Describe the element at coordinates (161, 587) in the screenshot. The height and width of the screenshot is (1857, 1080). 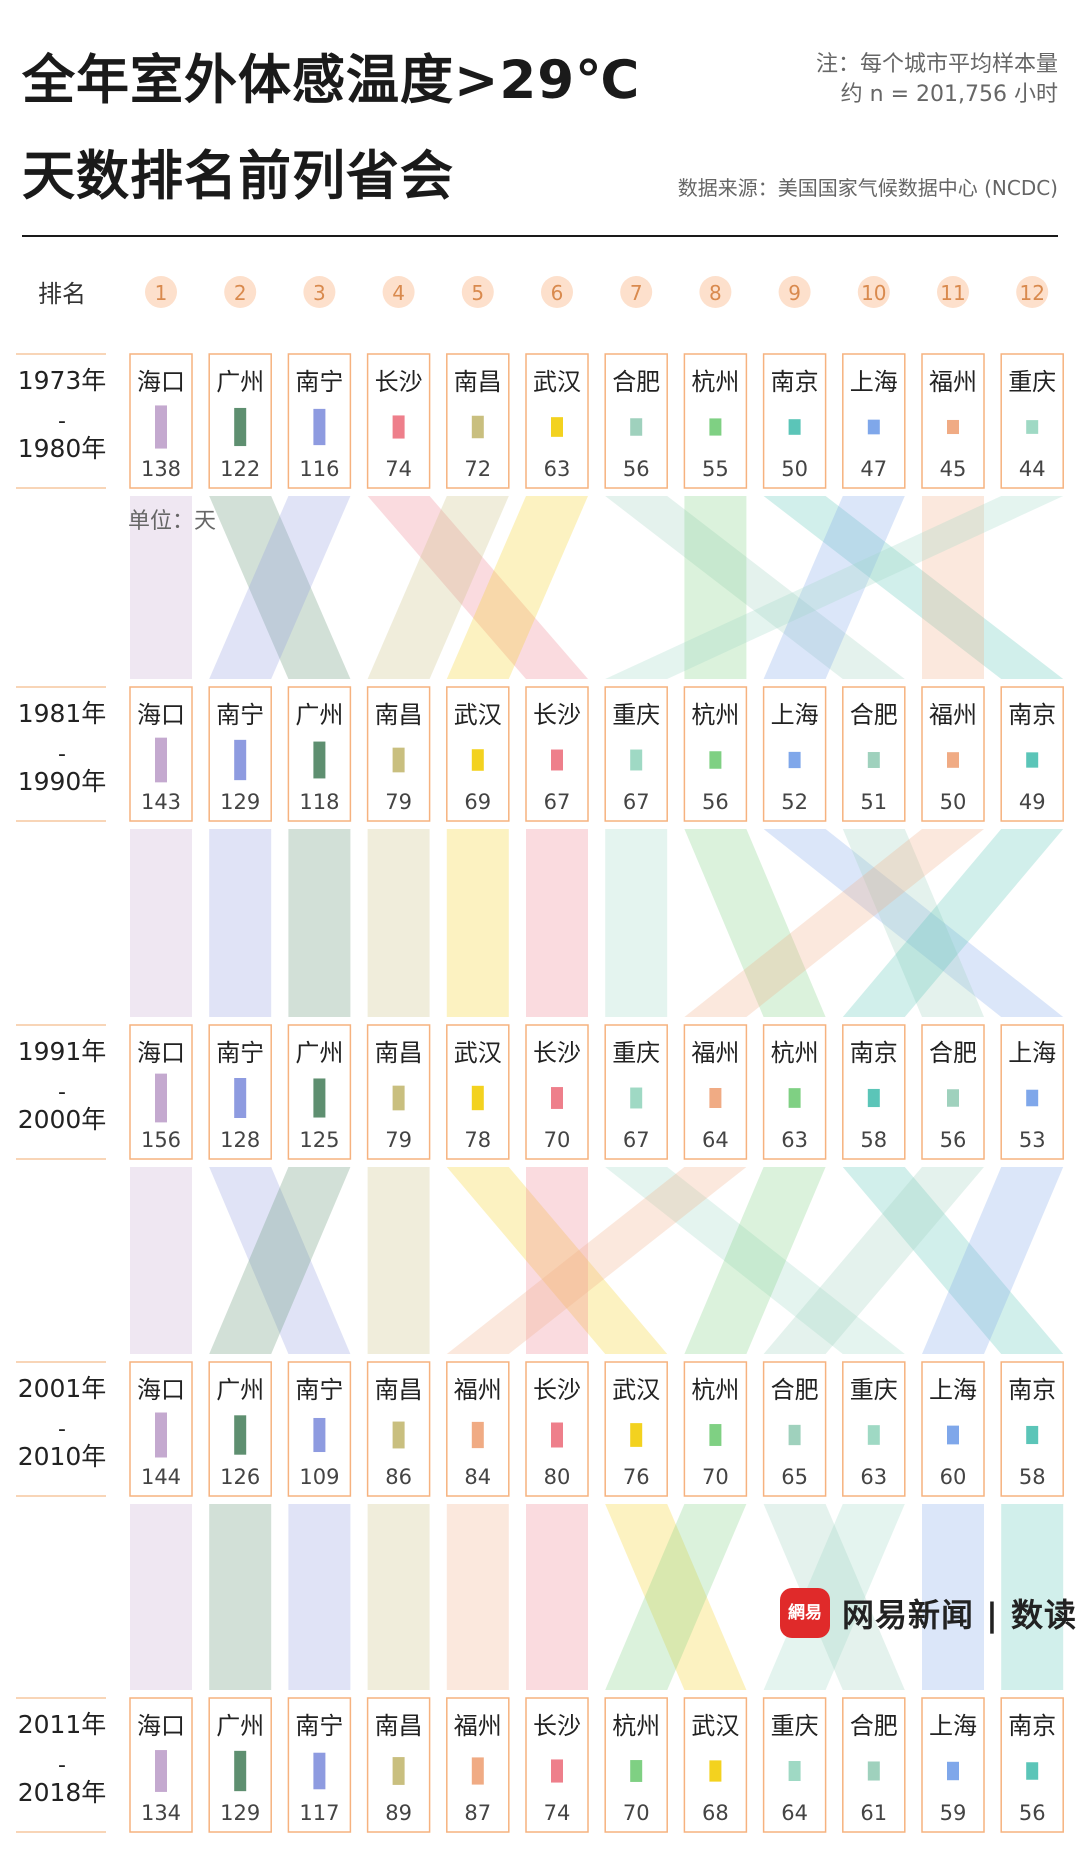
I see `ribbon-海口-0` at that location.